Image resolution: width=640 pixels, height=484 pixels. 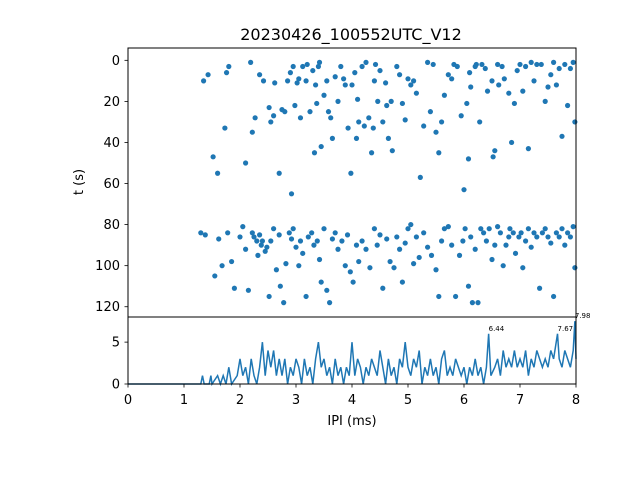 I want to click on peak-annotations-group: 6.44 7.677.98, so click(x=540, y=322).